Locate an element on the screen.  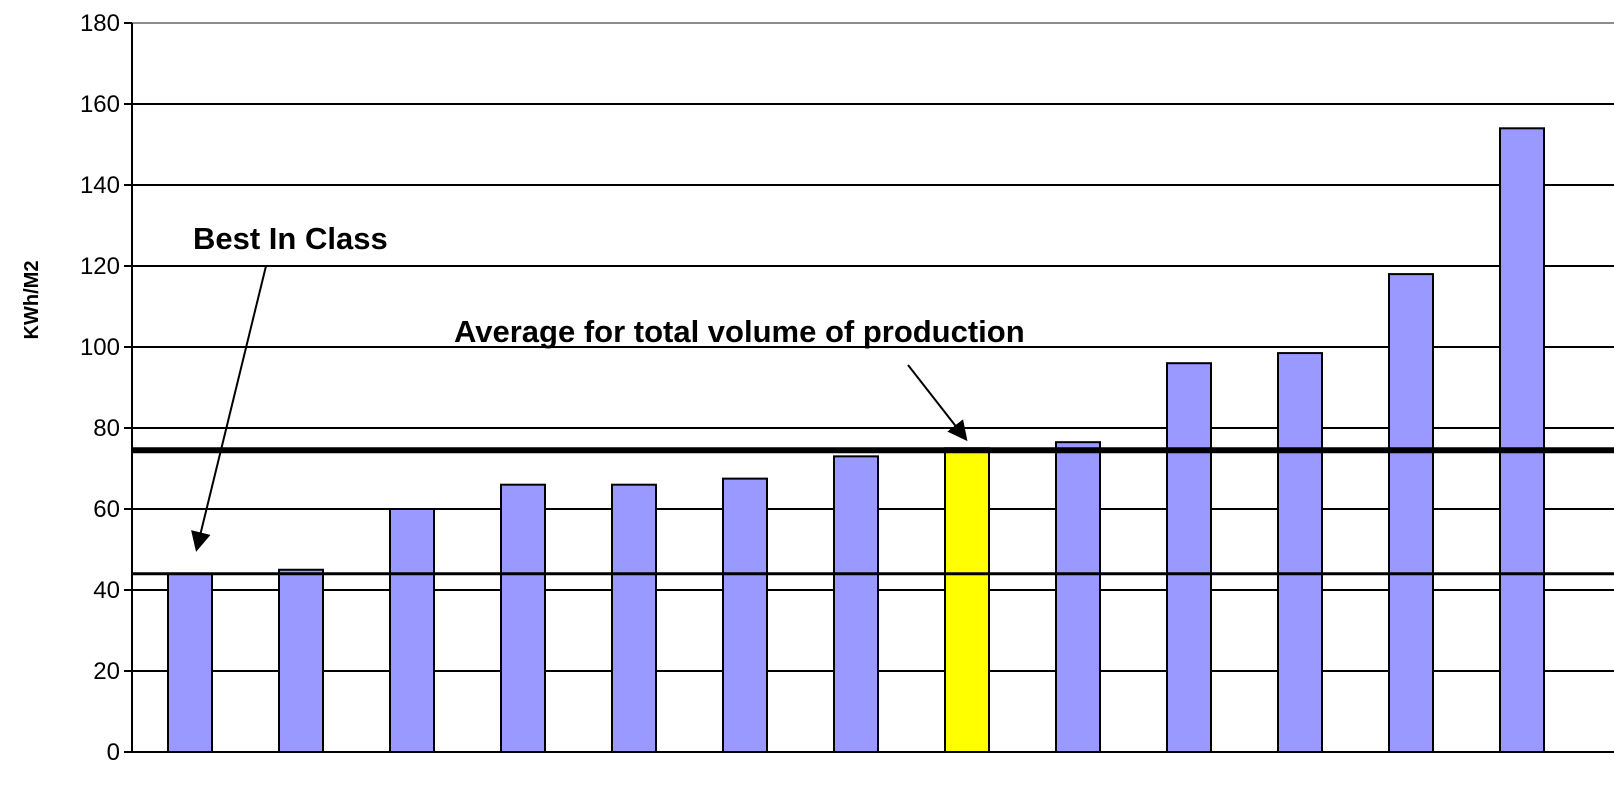
y-axis-ticks: 0 20 40 60 80 100 120 140 160 180 is located at coordinates (106, 388).